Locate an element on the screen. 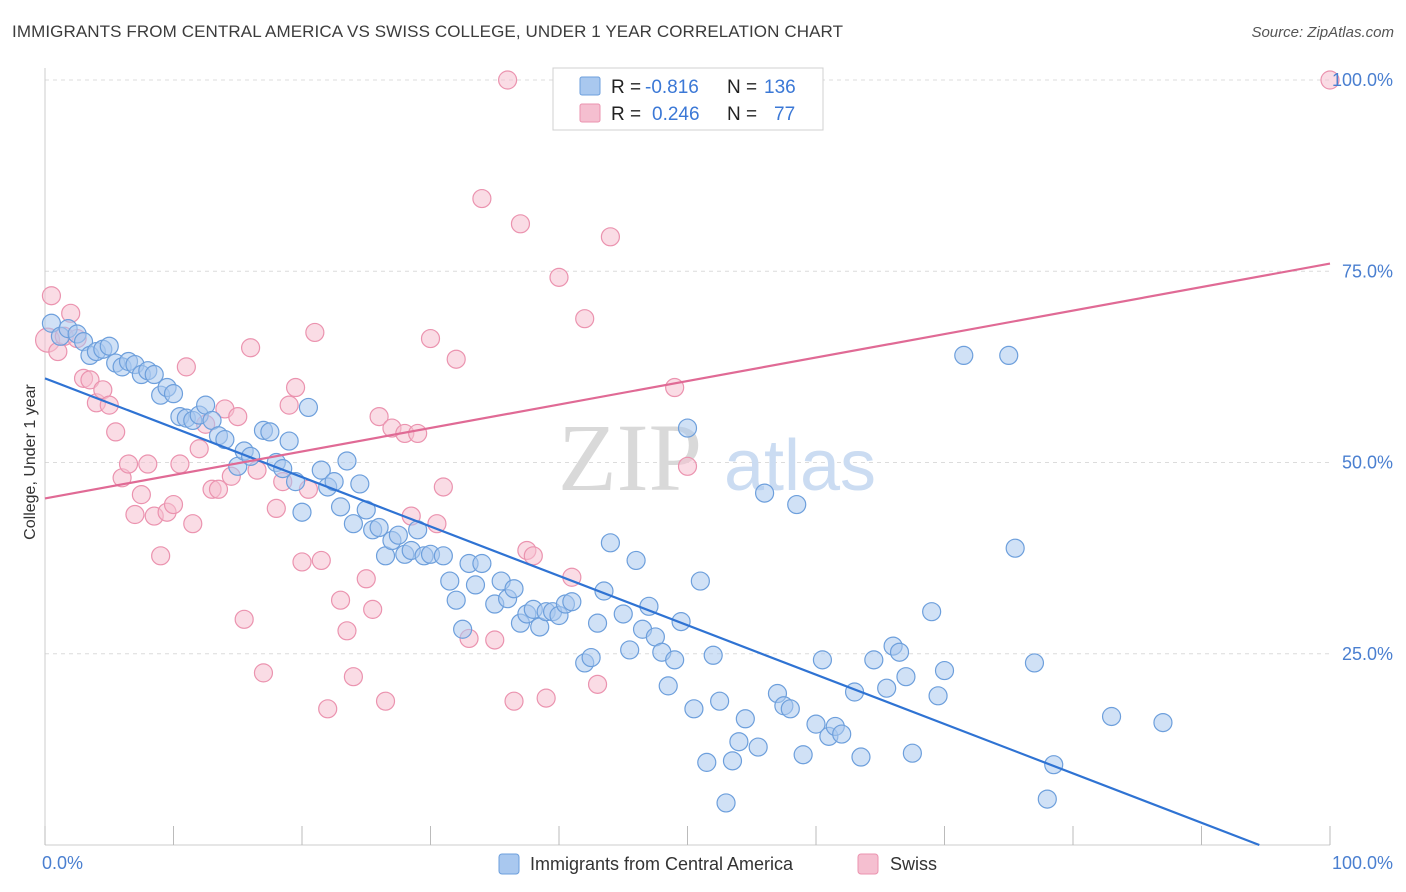 The height and width of the screenshot is (892, 1406). bottom-legend-swatch-blue is located at coordinates (509, 864).